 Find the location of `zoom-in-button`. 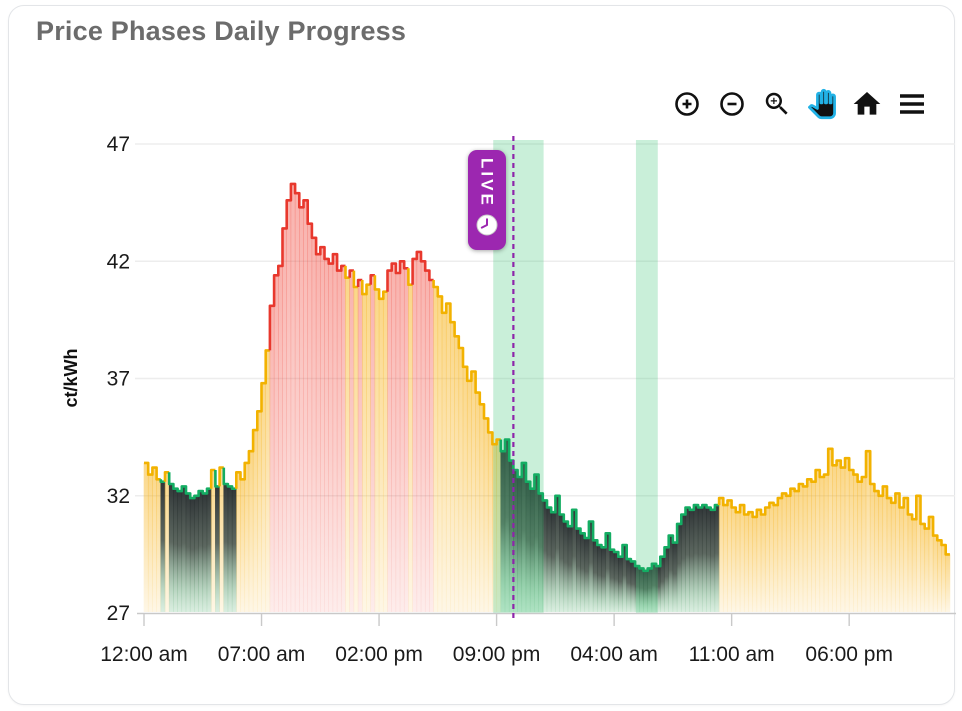

zoom-in-button is located at coordinates (687, 104).